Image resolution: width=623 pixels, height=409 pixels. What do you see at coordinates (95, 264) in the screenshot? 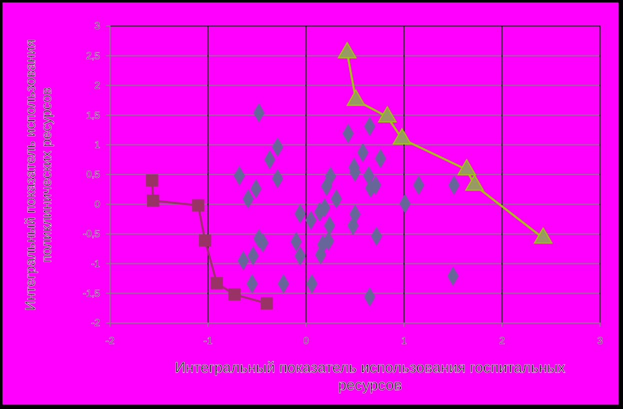
I see `y-tick-label: -1` at bounding box center [95, 264].